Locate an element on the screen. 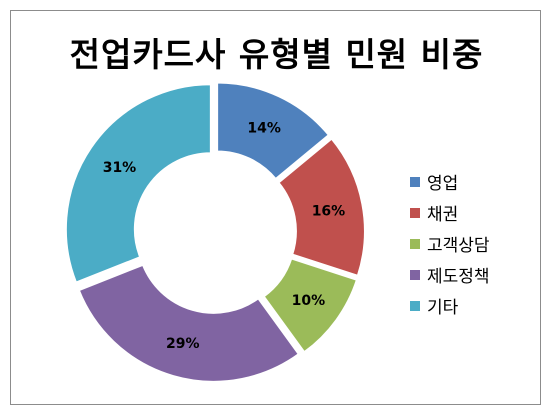 This screenshot has height=415, width=553. legend-item-3: 고객상담 is located at coordinates (450, 243).